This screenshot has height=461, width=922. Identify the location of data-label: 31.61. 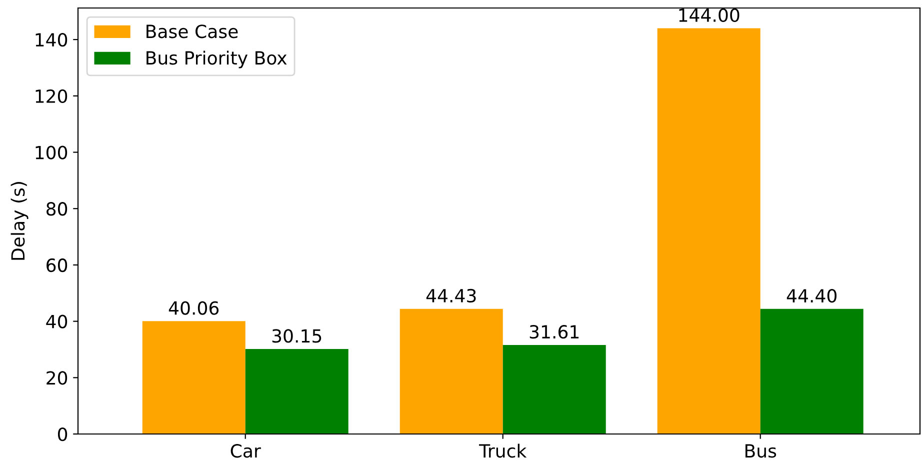
(554, 332).